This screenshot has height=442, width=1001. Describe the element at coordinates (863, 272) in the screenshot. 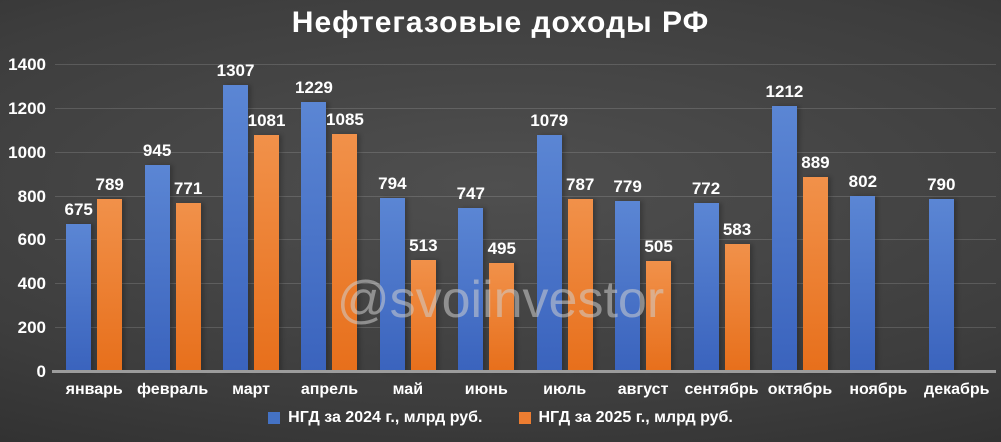

I see `bar: 802` at that location.